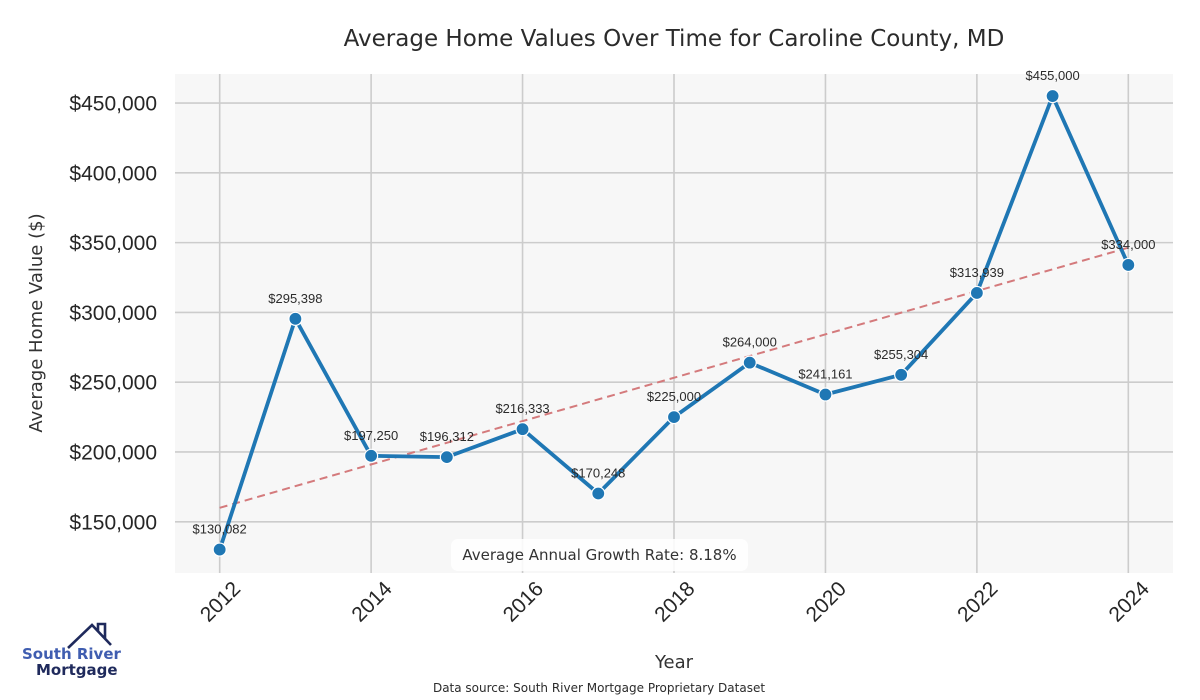 The image size is (1200, 700). I want to click on y-axis-label: Average Home Value ($), so click(36, 322).